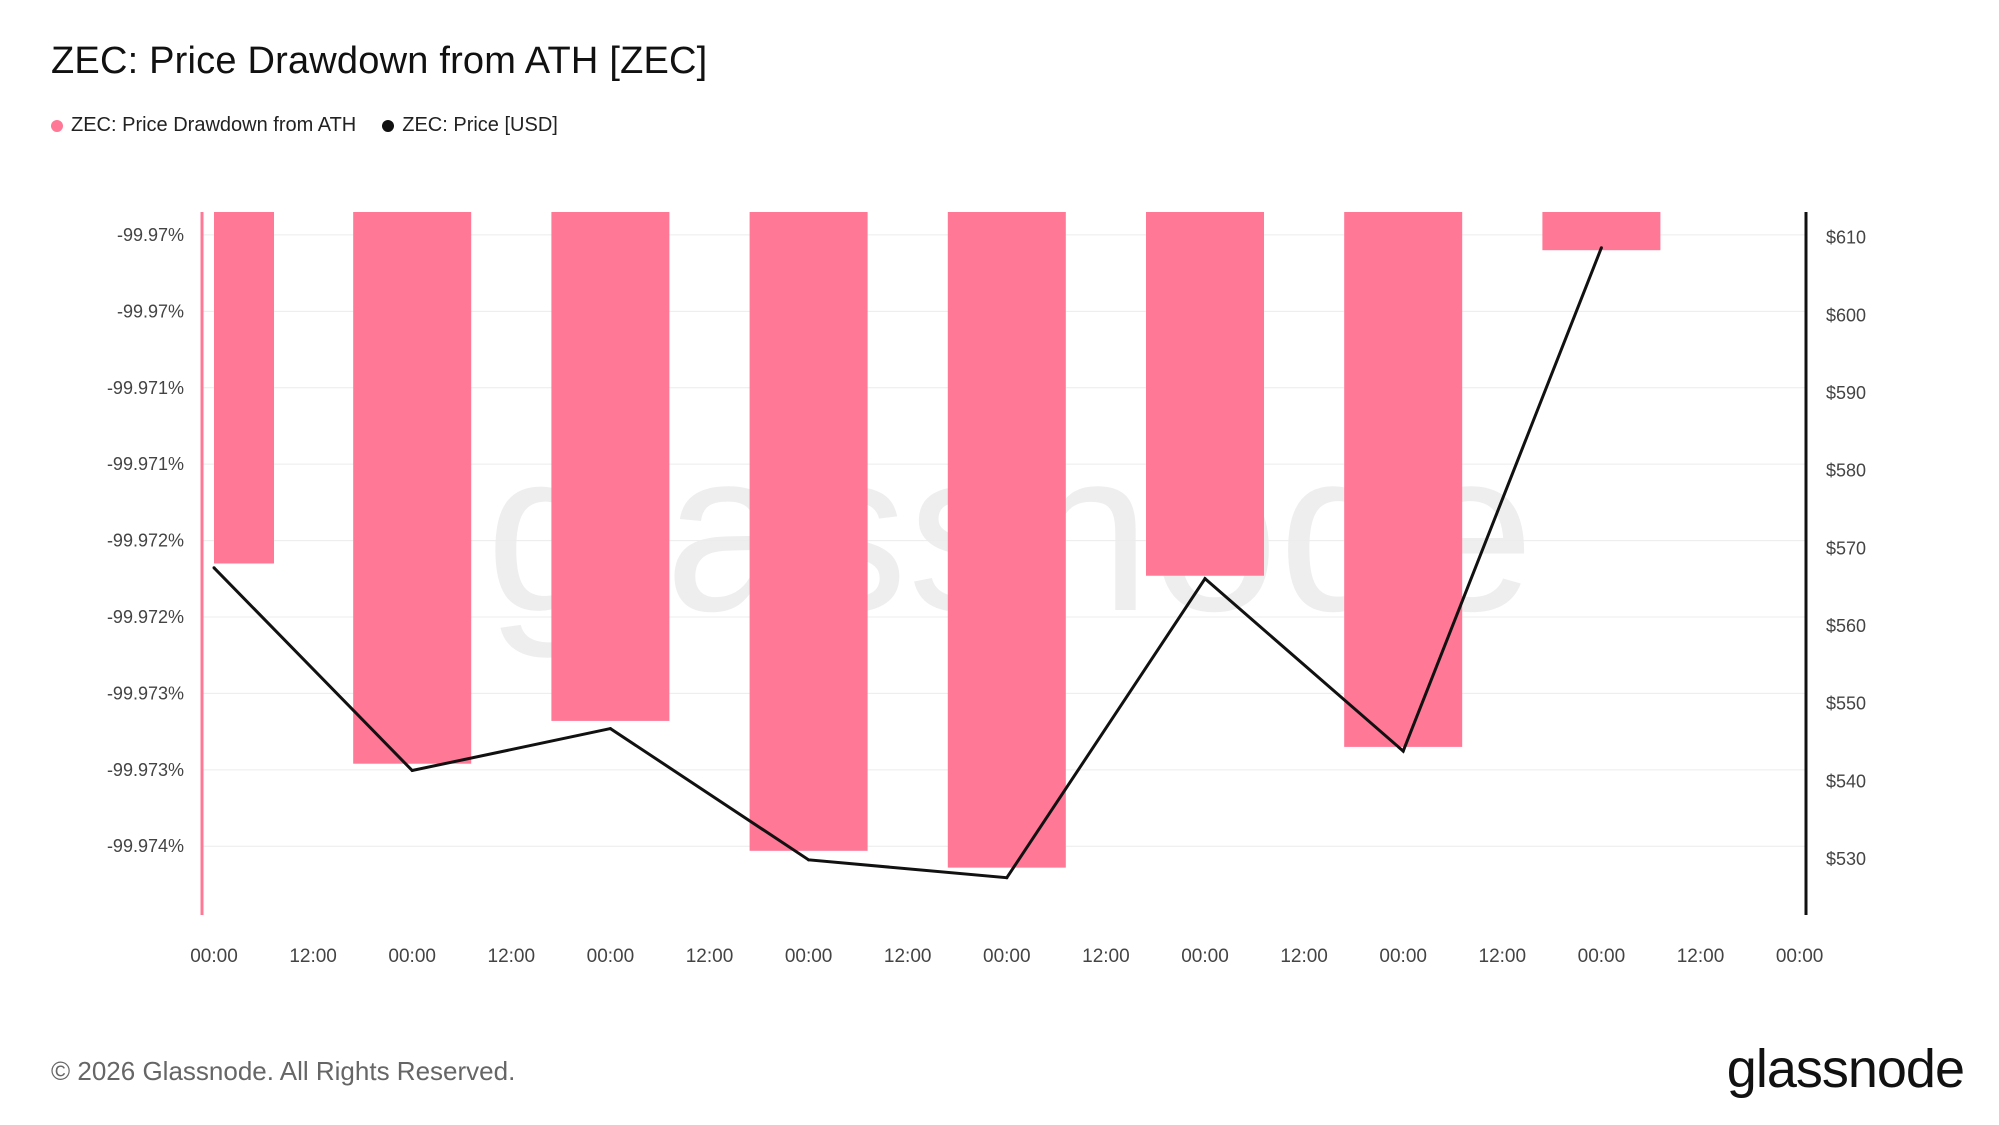 The height and width of the screenshot is (1125, 1999). Describe the element at coordinates (1846, 859) in the screenshot. I see `right-tick-label: $530` at that location.